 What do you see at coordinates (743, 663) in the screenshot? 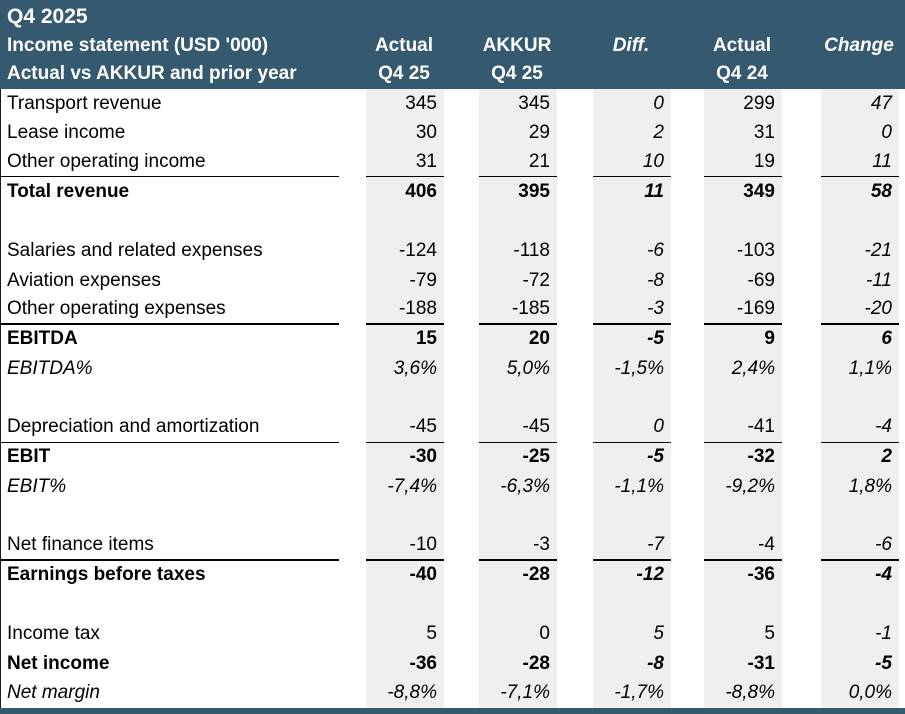
I see `value-cell: -31` at bounding box center [743, 663].